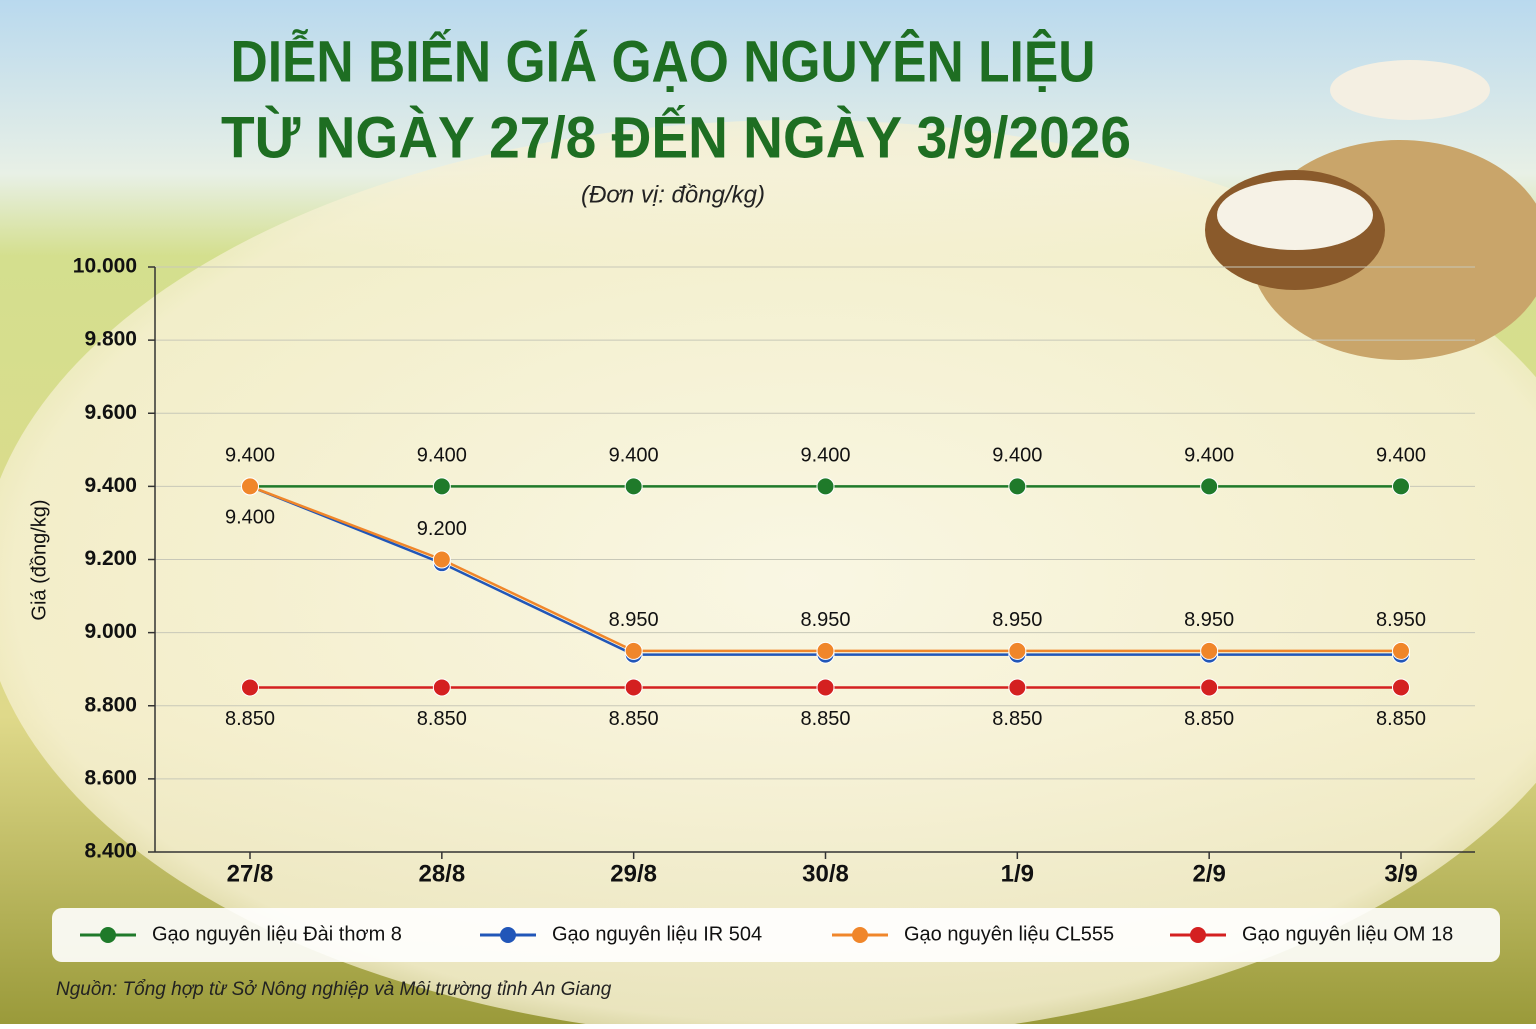 Image resolution: width=1536 pixels, height=1029 pixels. Describe the element at coordinates (676, 137) in the screenshot. I see `chart-title: TỪ NGÀY 27/8 ĐẾN NGÀY 3/9/2026` at that location.